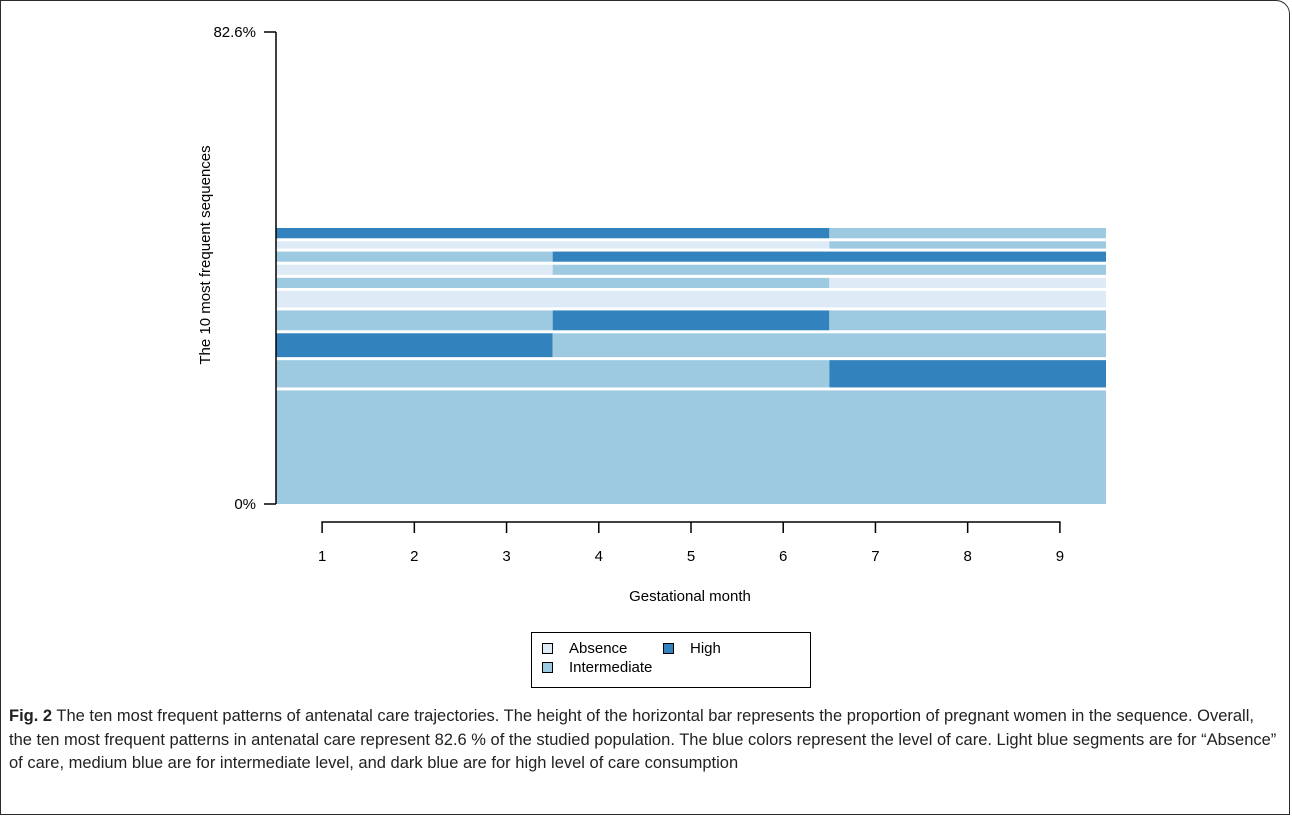  What do you see at coordinates (414, 345) in the screenshot?
I see `sequence-3-segment-high` at bounding box center [414, 345].